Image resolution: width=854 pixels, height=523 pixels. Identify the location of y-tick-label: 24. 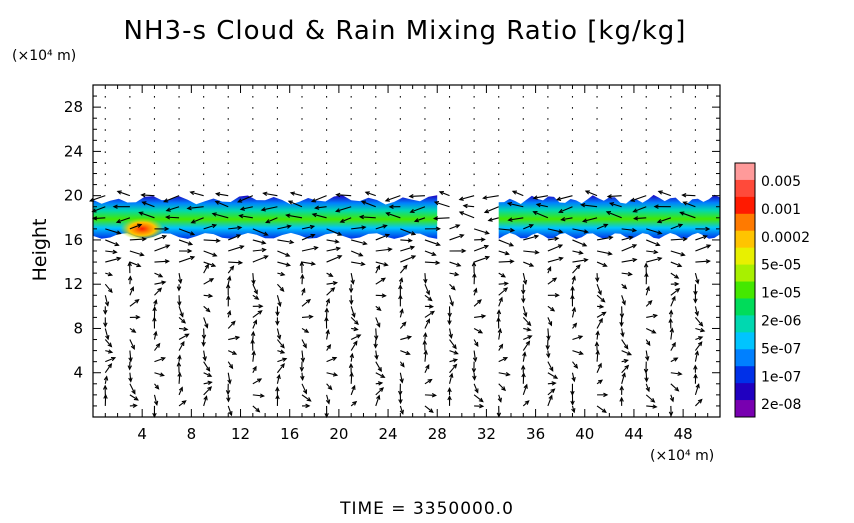
(73, 151).